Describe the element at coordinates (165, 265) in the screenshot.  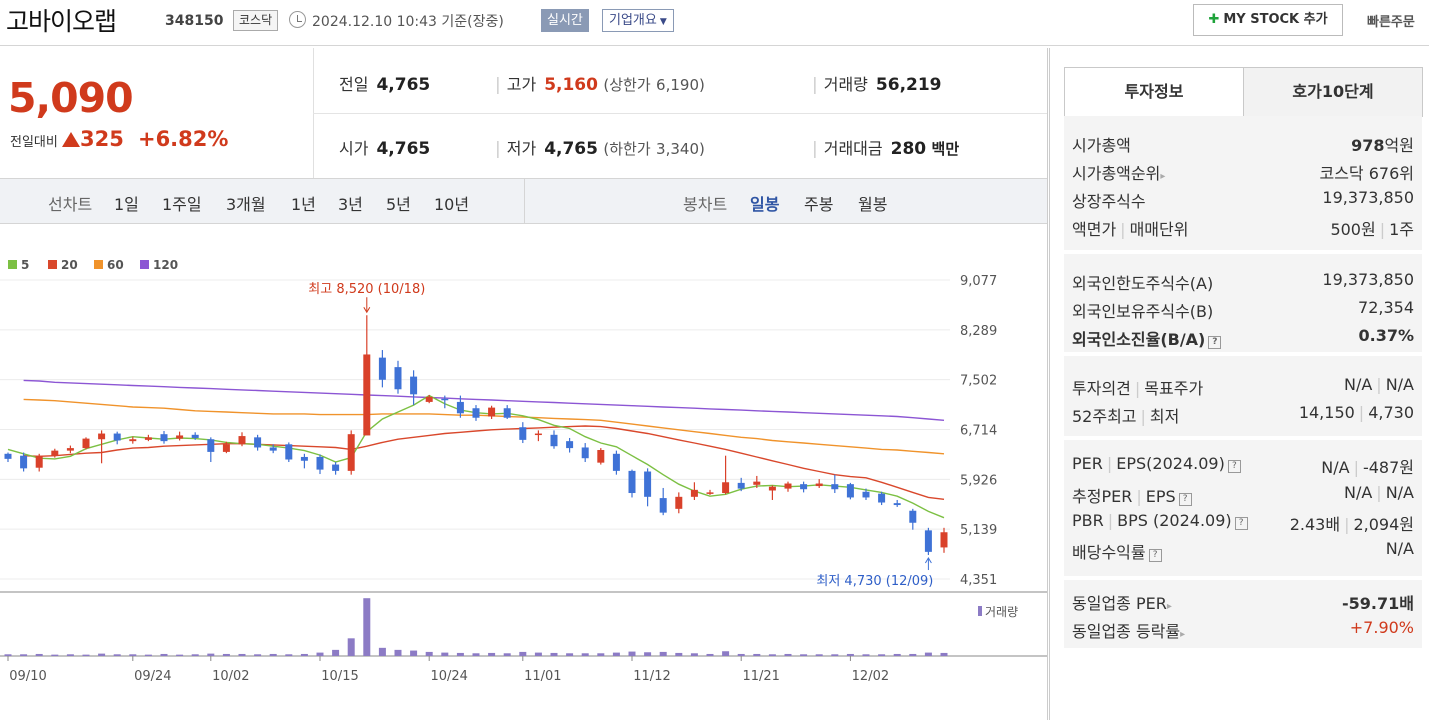
I see `legend-label-120: 120` at that location.